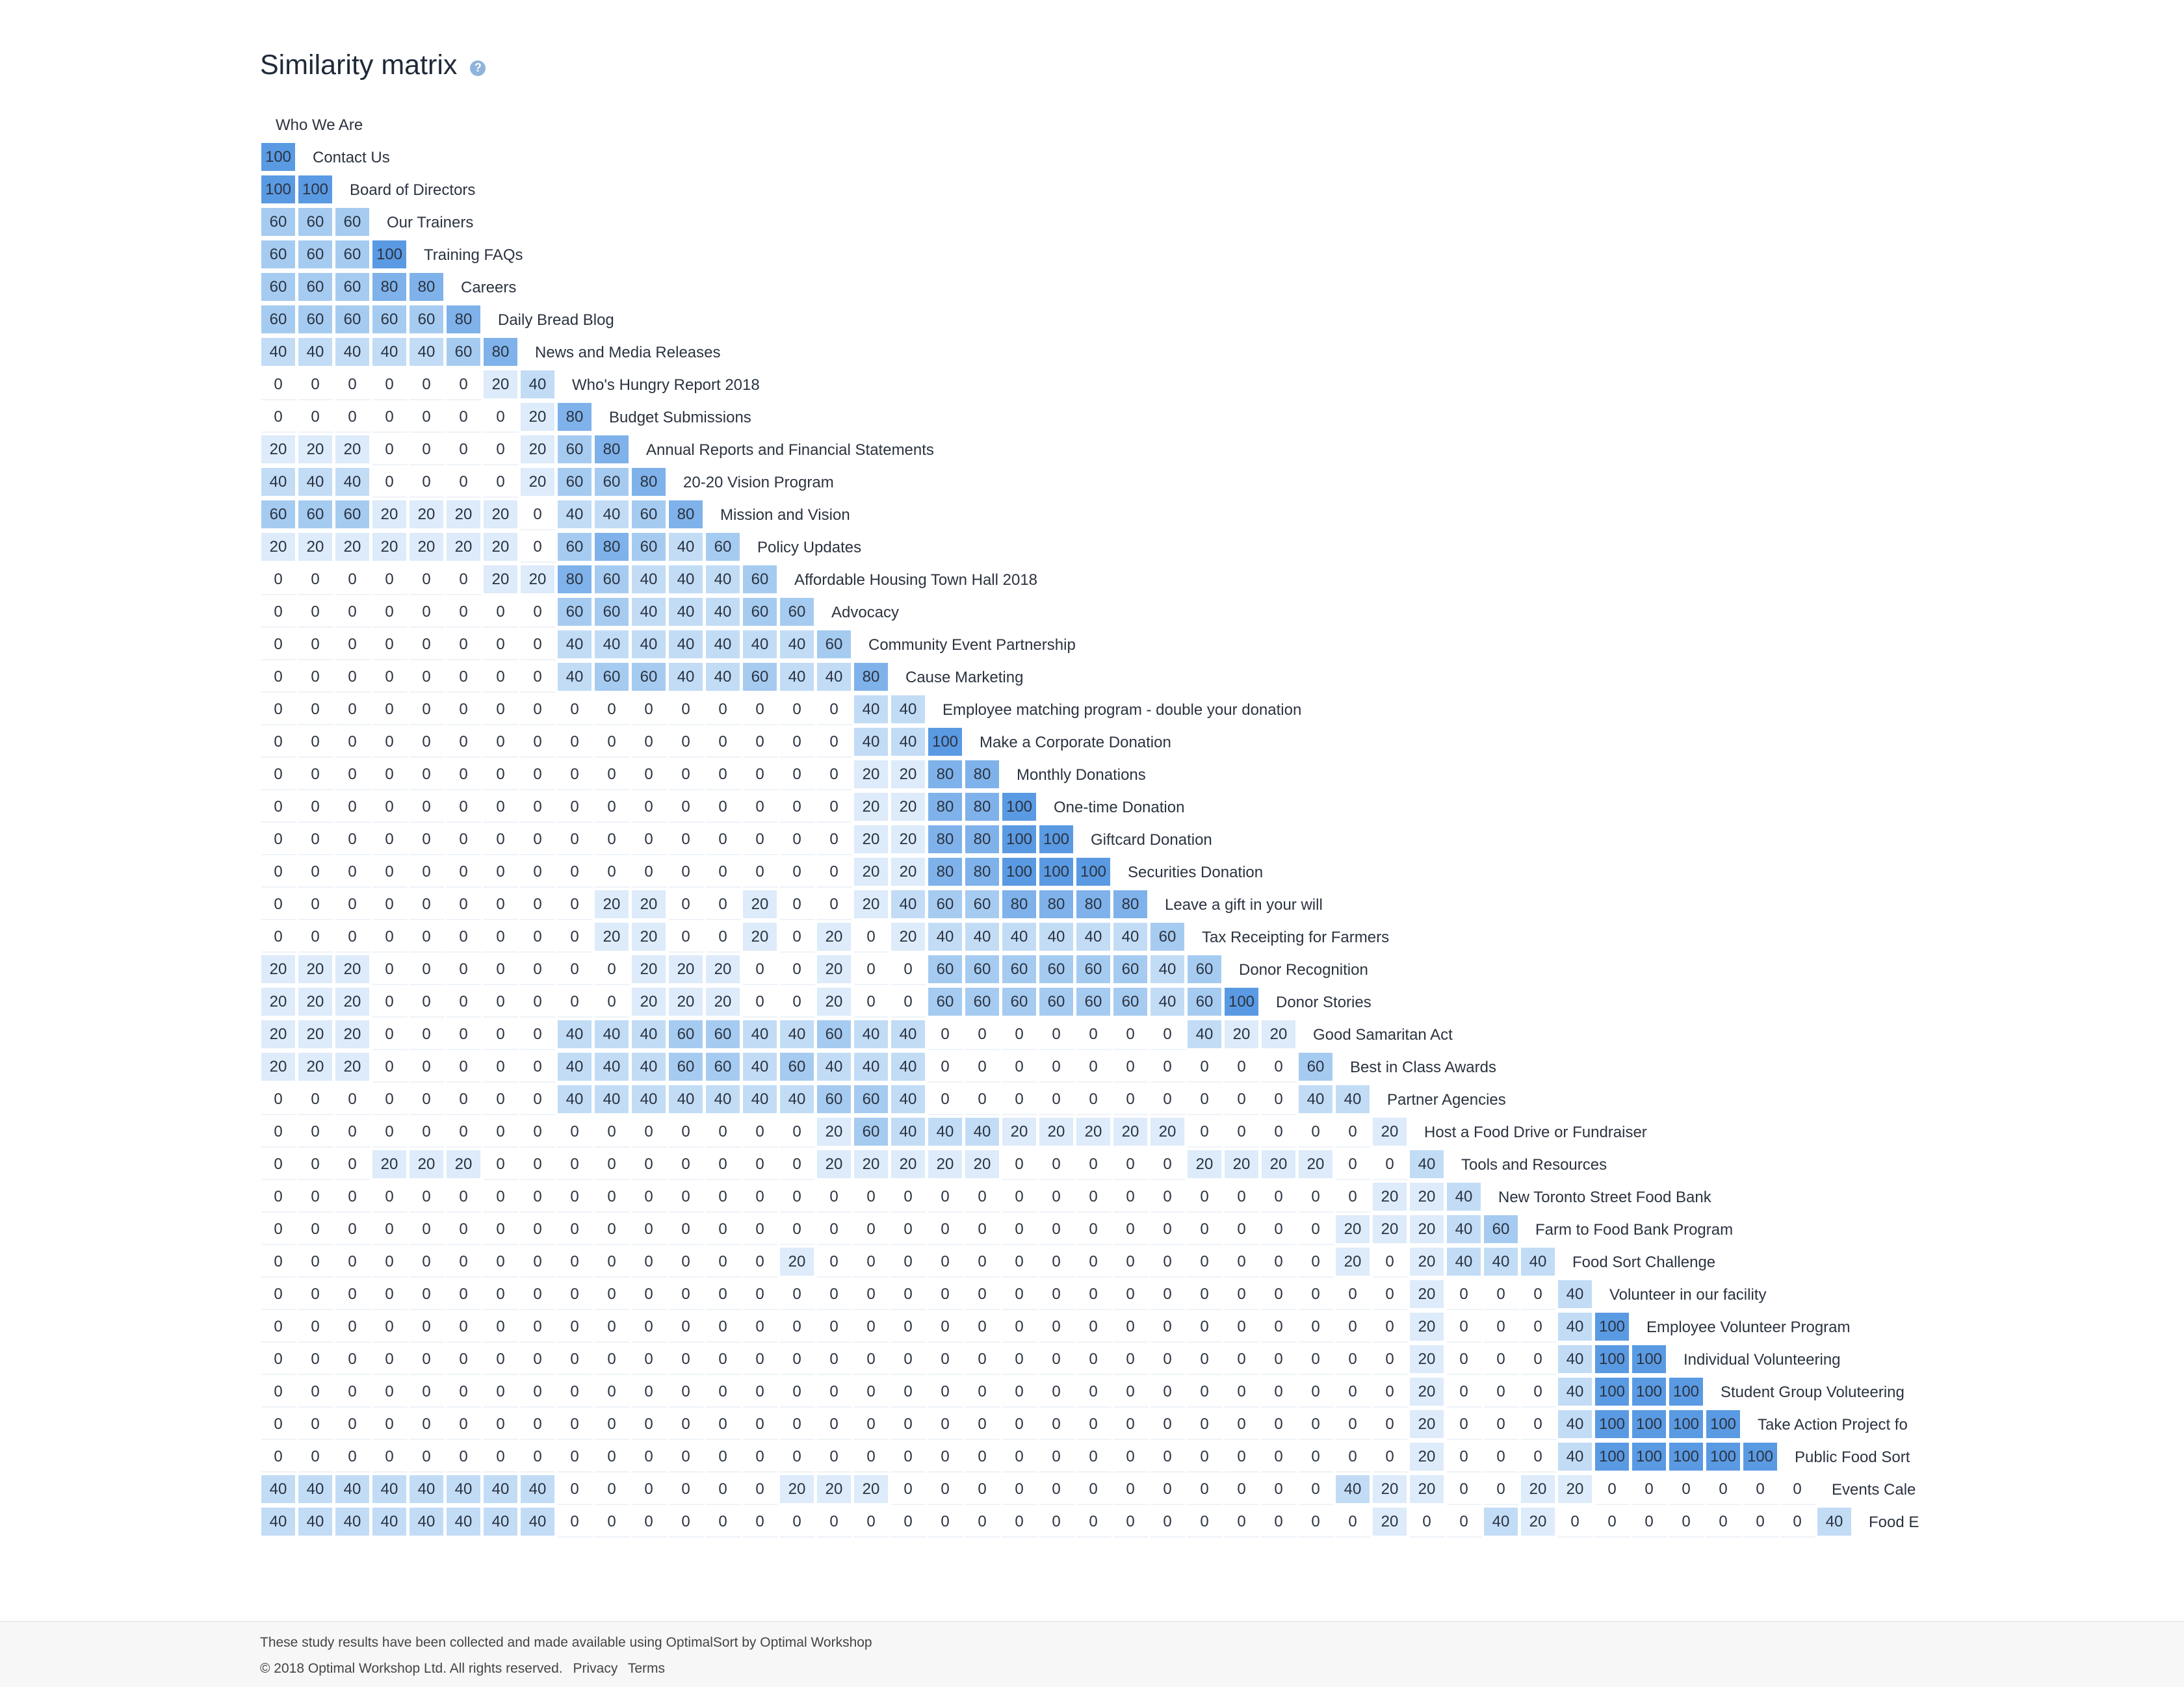 This screenshot has width=2184, height=1687. What do you see at coordinates (946, 840) in the screenshot?
I see `matrix-cell: 80` at bounding box center [946, 840].